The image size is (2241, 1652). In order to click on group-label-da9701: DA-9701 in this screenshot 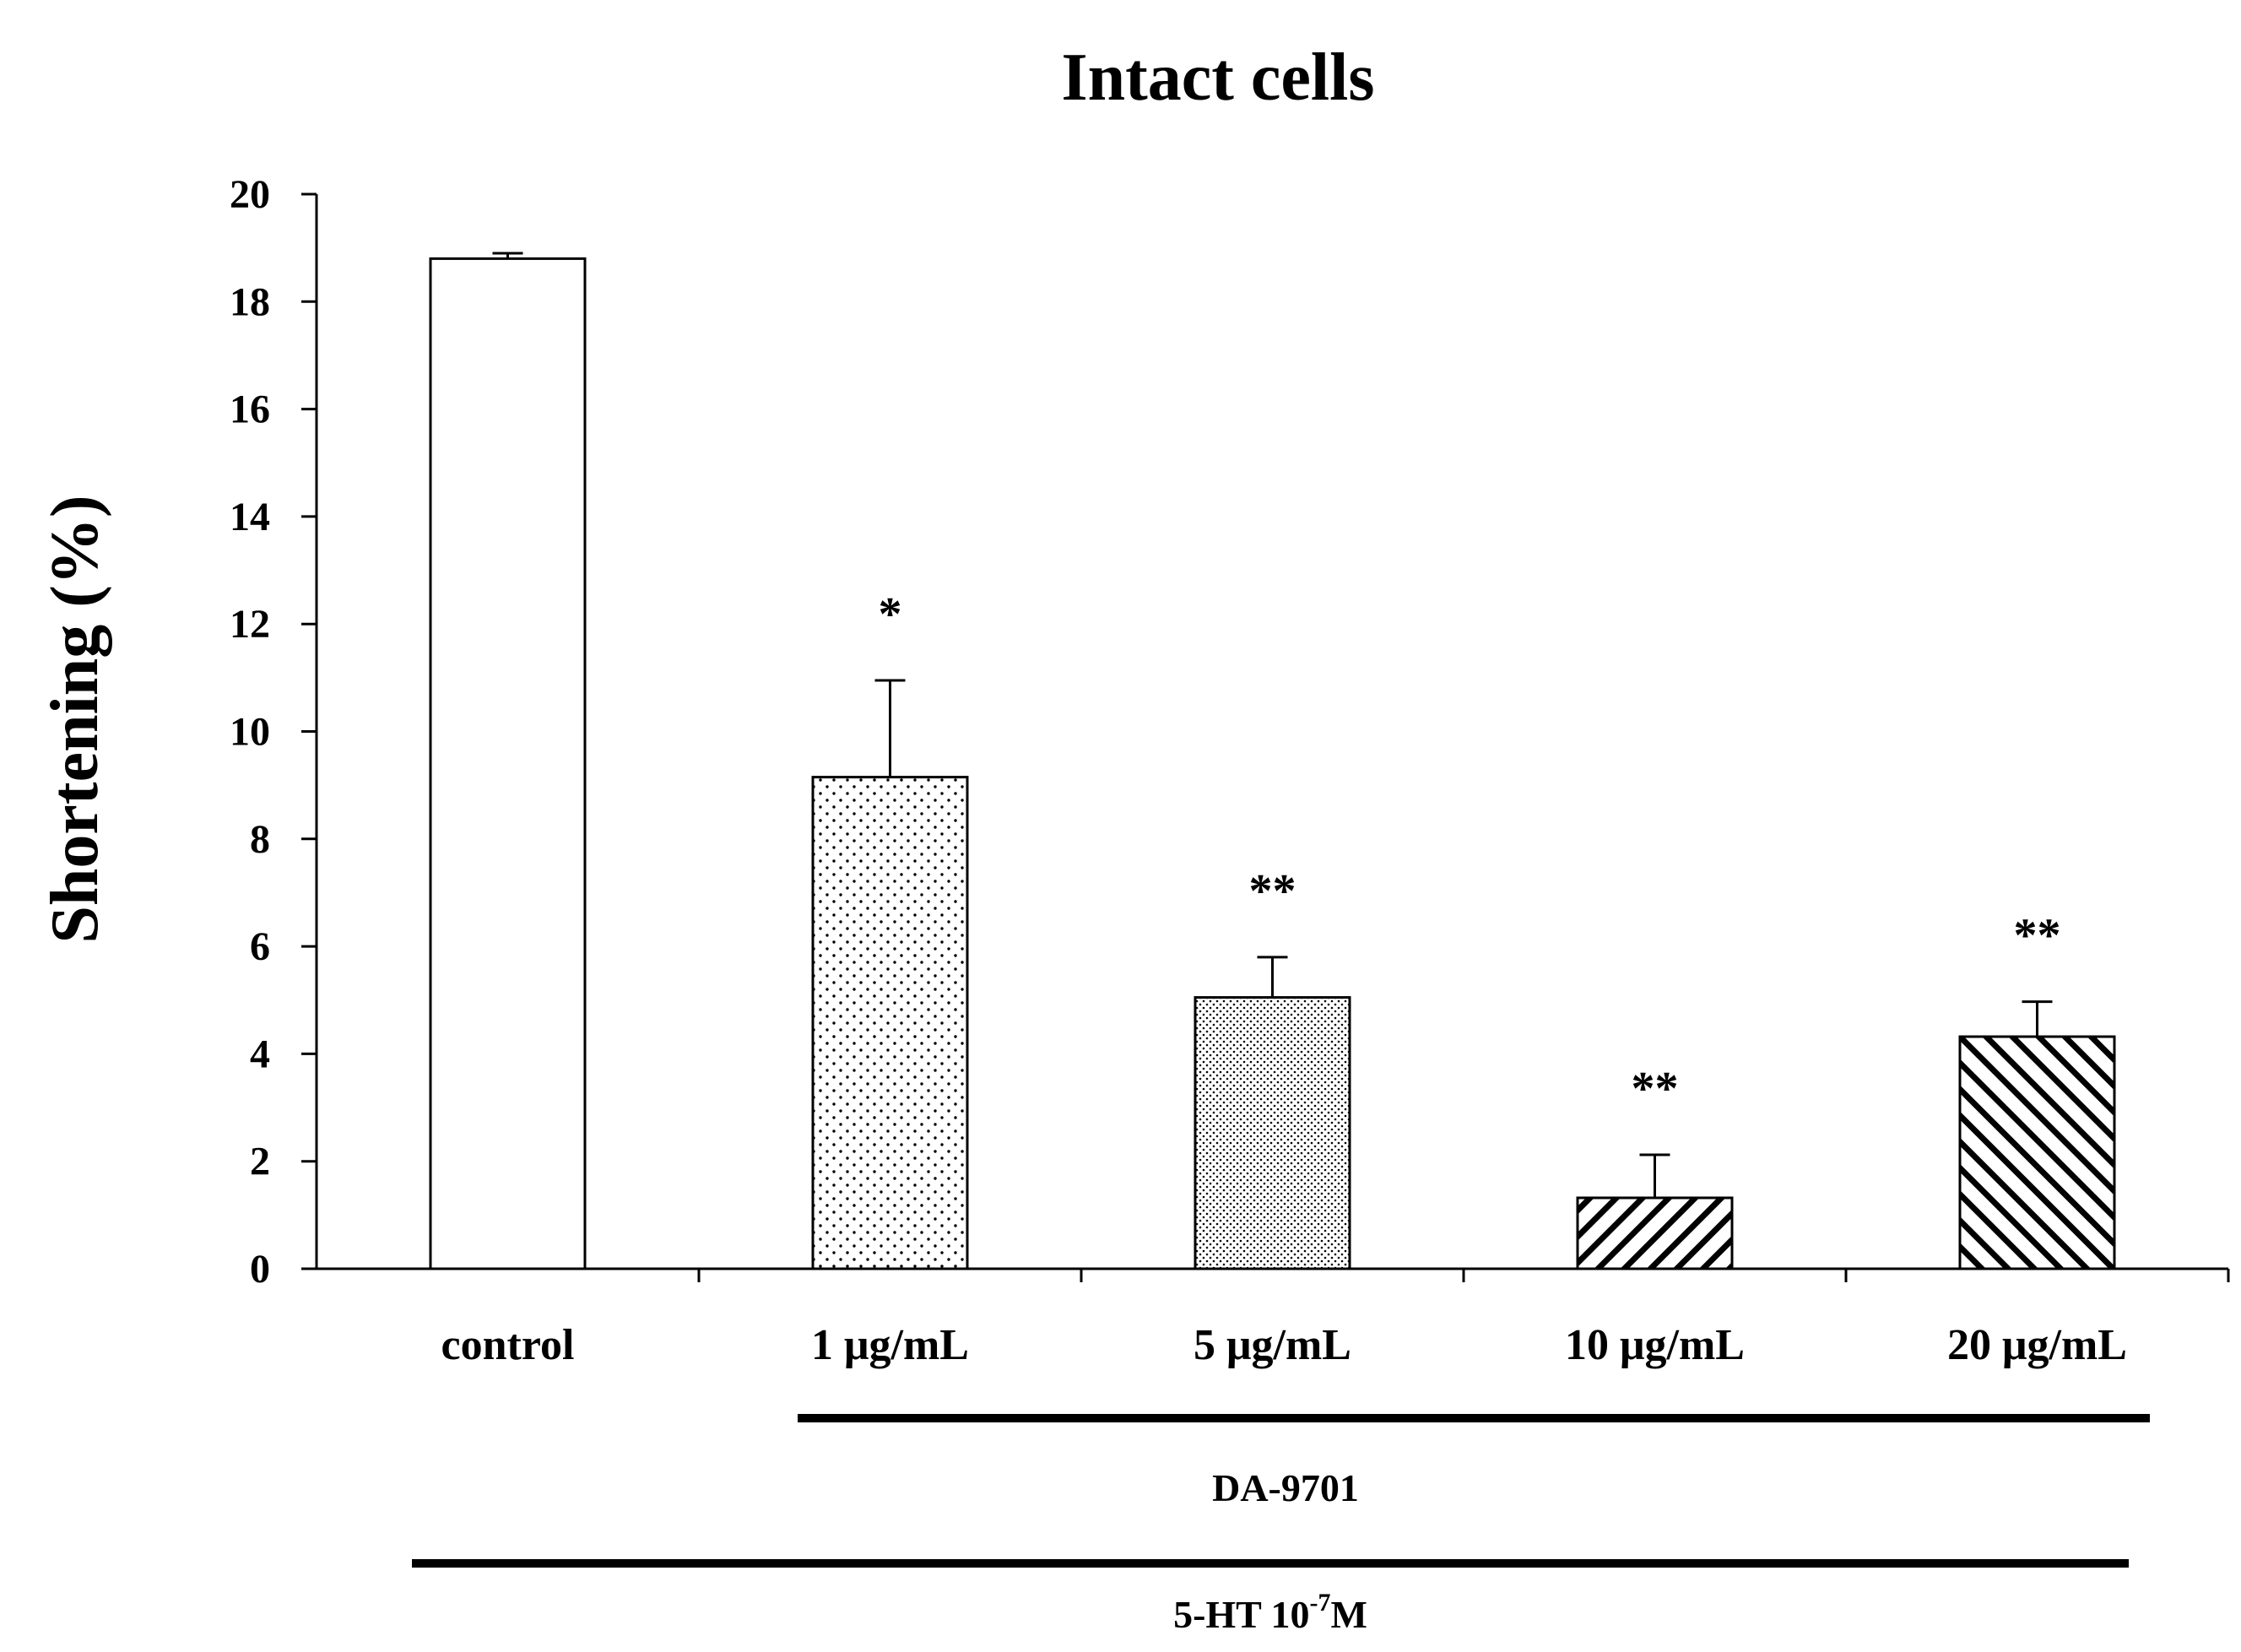, I will do `click(1285, 1487)`.